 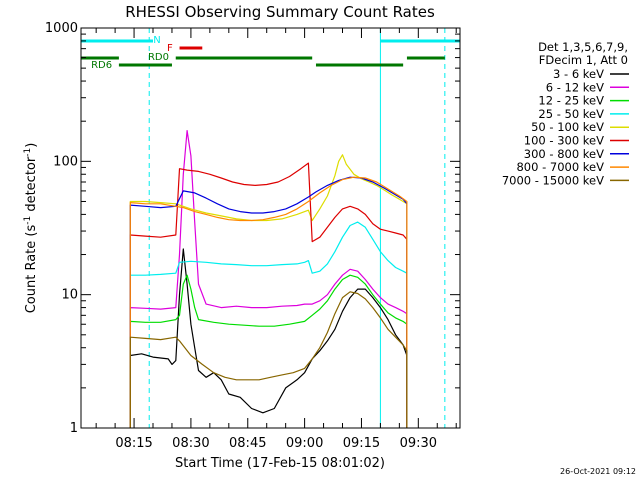 What do you see at coordinates (560, 167) in the screenshot?
I see `legend-label: 800 - 7000 keV` at bounding box center [560, 167].